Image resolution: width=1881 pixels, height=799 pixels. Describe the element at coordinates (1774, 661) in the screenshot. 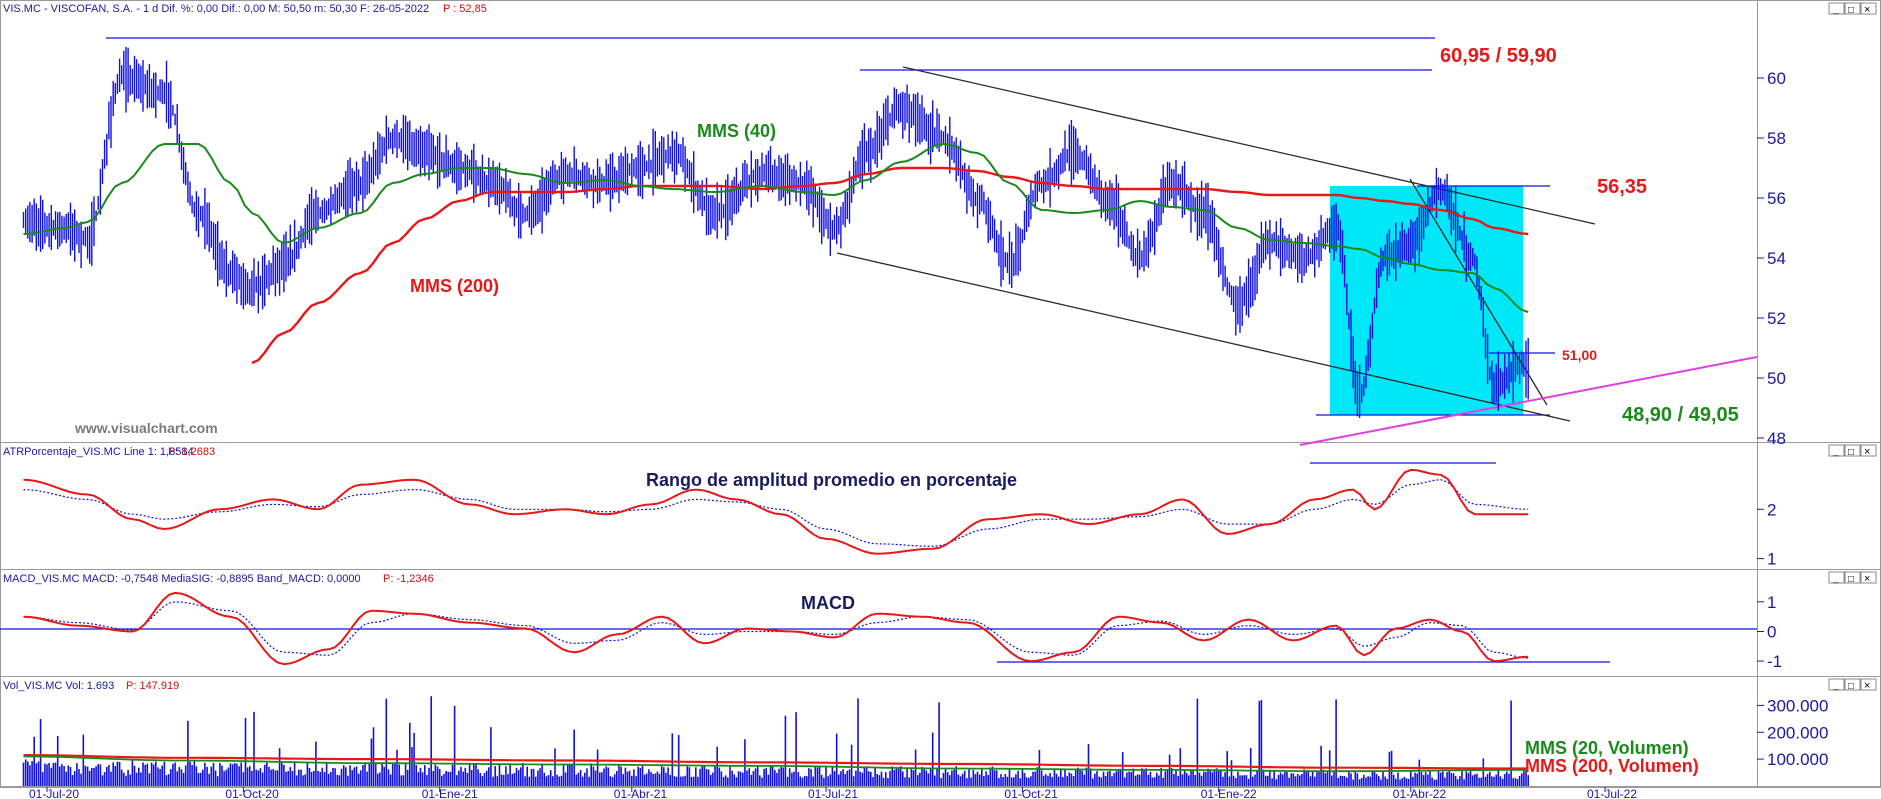

I see `y-tick-label: -1` at that location.